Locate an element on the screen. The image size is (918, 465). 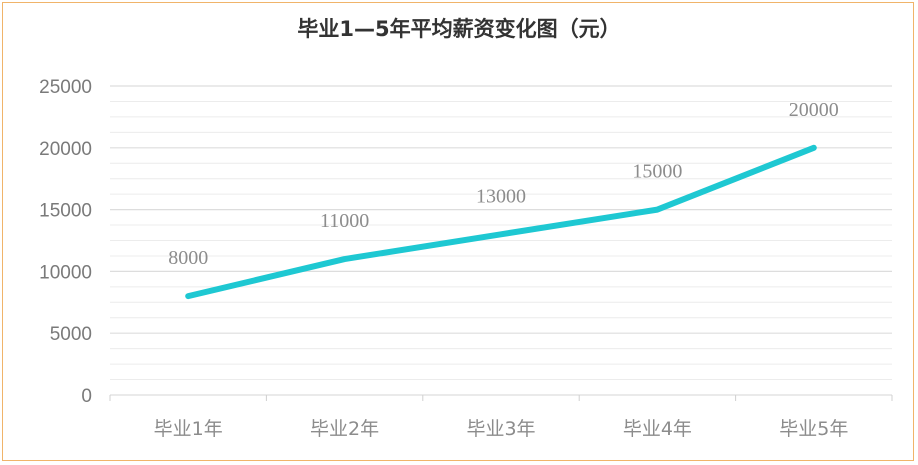
x-axis-ticks: 毕业1年 毕业2年 毕业3年 毕业4年 毕业5年 is located at coordinates (501, 429).